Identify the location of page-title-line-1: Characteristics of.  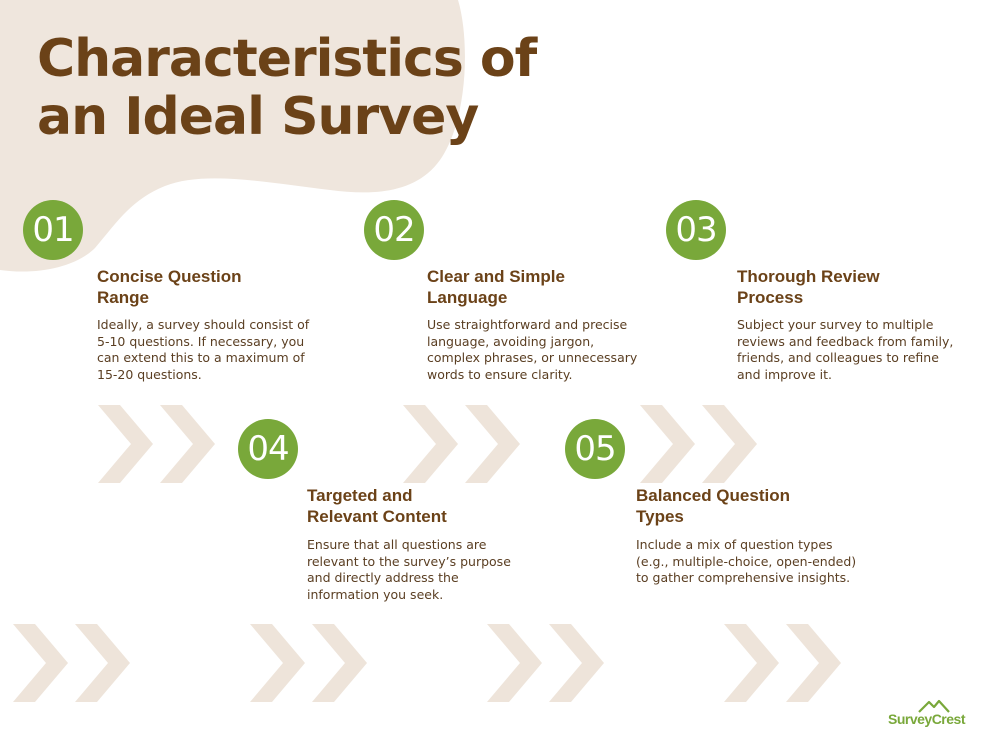
(287, 59).